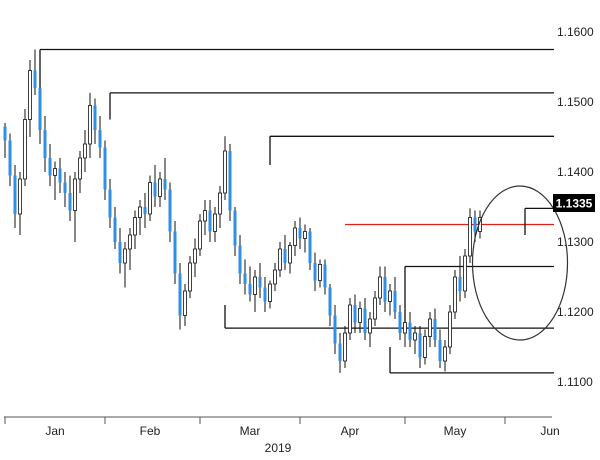 Image resolution: width=600 pixels, height=460 pixels. I want to click on y-tick-label-0: 1.1600, so click(575, 32).